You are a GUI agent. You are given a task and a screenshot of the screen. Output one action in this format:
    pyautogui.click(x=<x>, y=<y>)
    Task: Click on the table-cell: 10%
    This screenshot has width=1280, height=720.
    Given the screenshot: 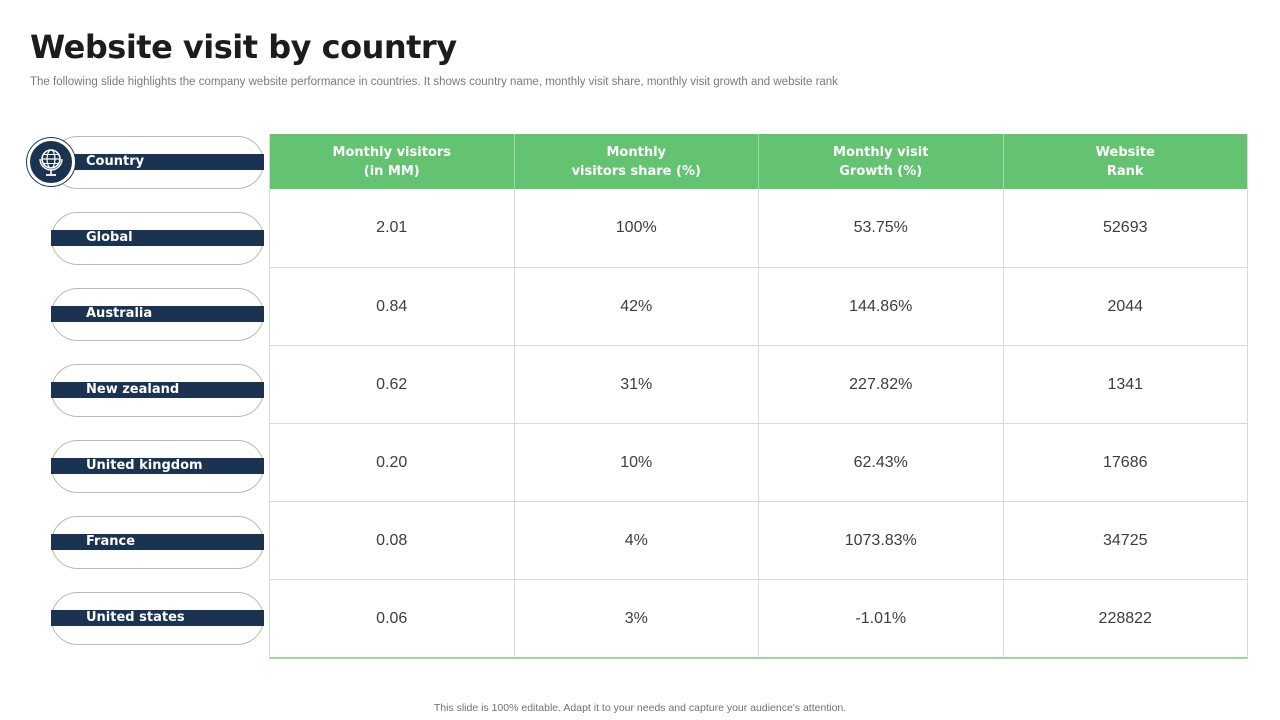 What is the action you would take?
    pyautogui.click(x=637, y=462)
    